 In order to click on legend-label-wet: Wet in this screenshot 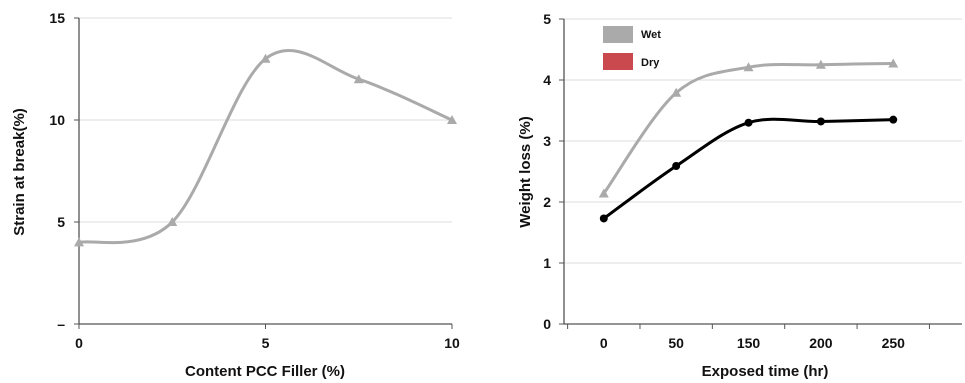, I will do `click(651, 35)`.